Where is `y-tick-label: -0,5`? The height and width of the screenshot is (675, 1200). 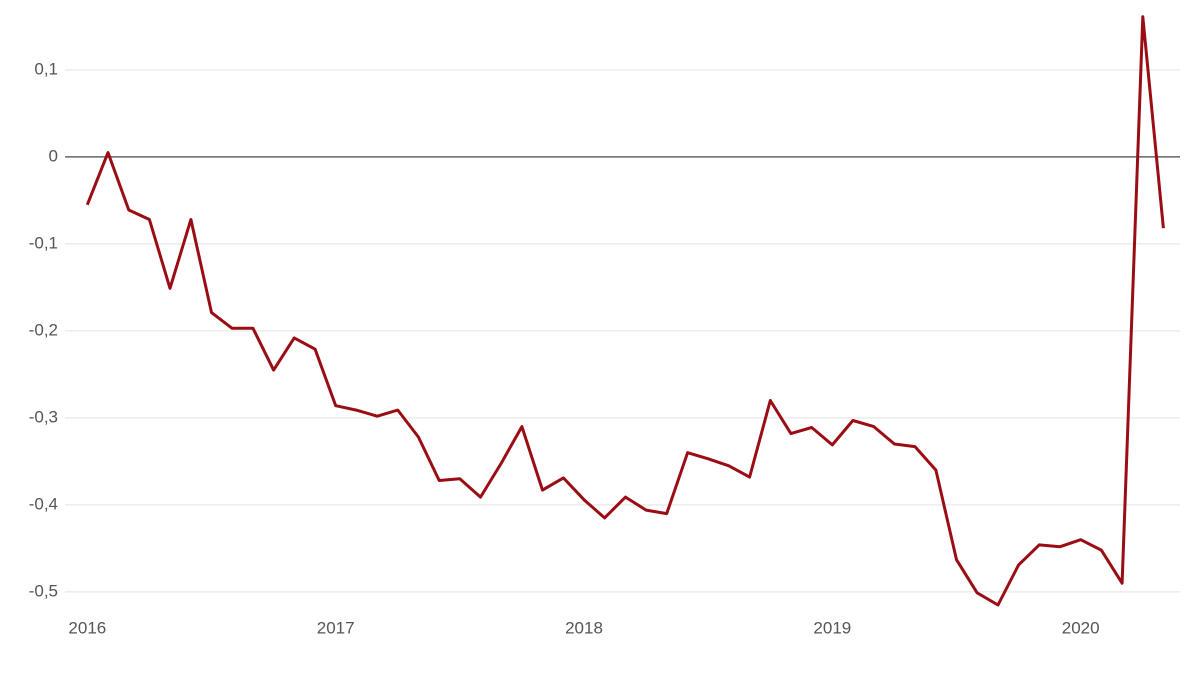 y-tick-label: -0,5 is located at coordinates (43, 590).